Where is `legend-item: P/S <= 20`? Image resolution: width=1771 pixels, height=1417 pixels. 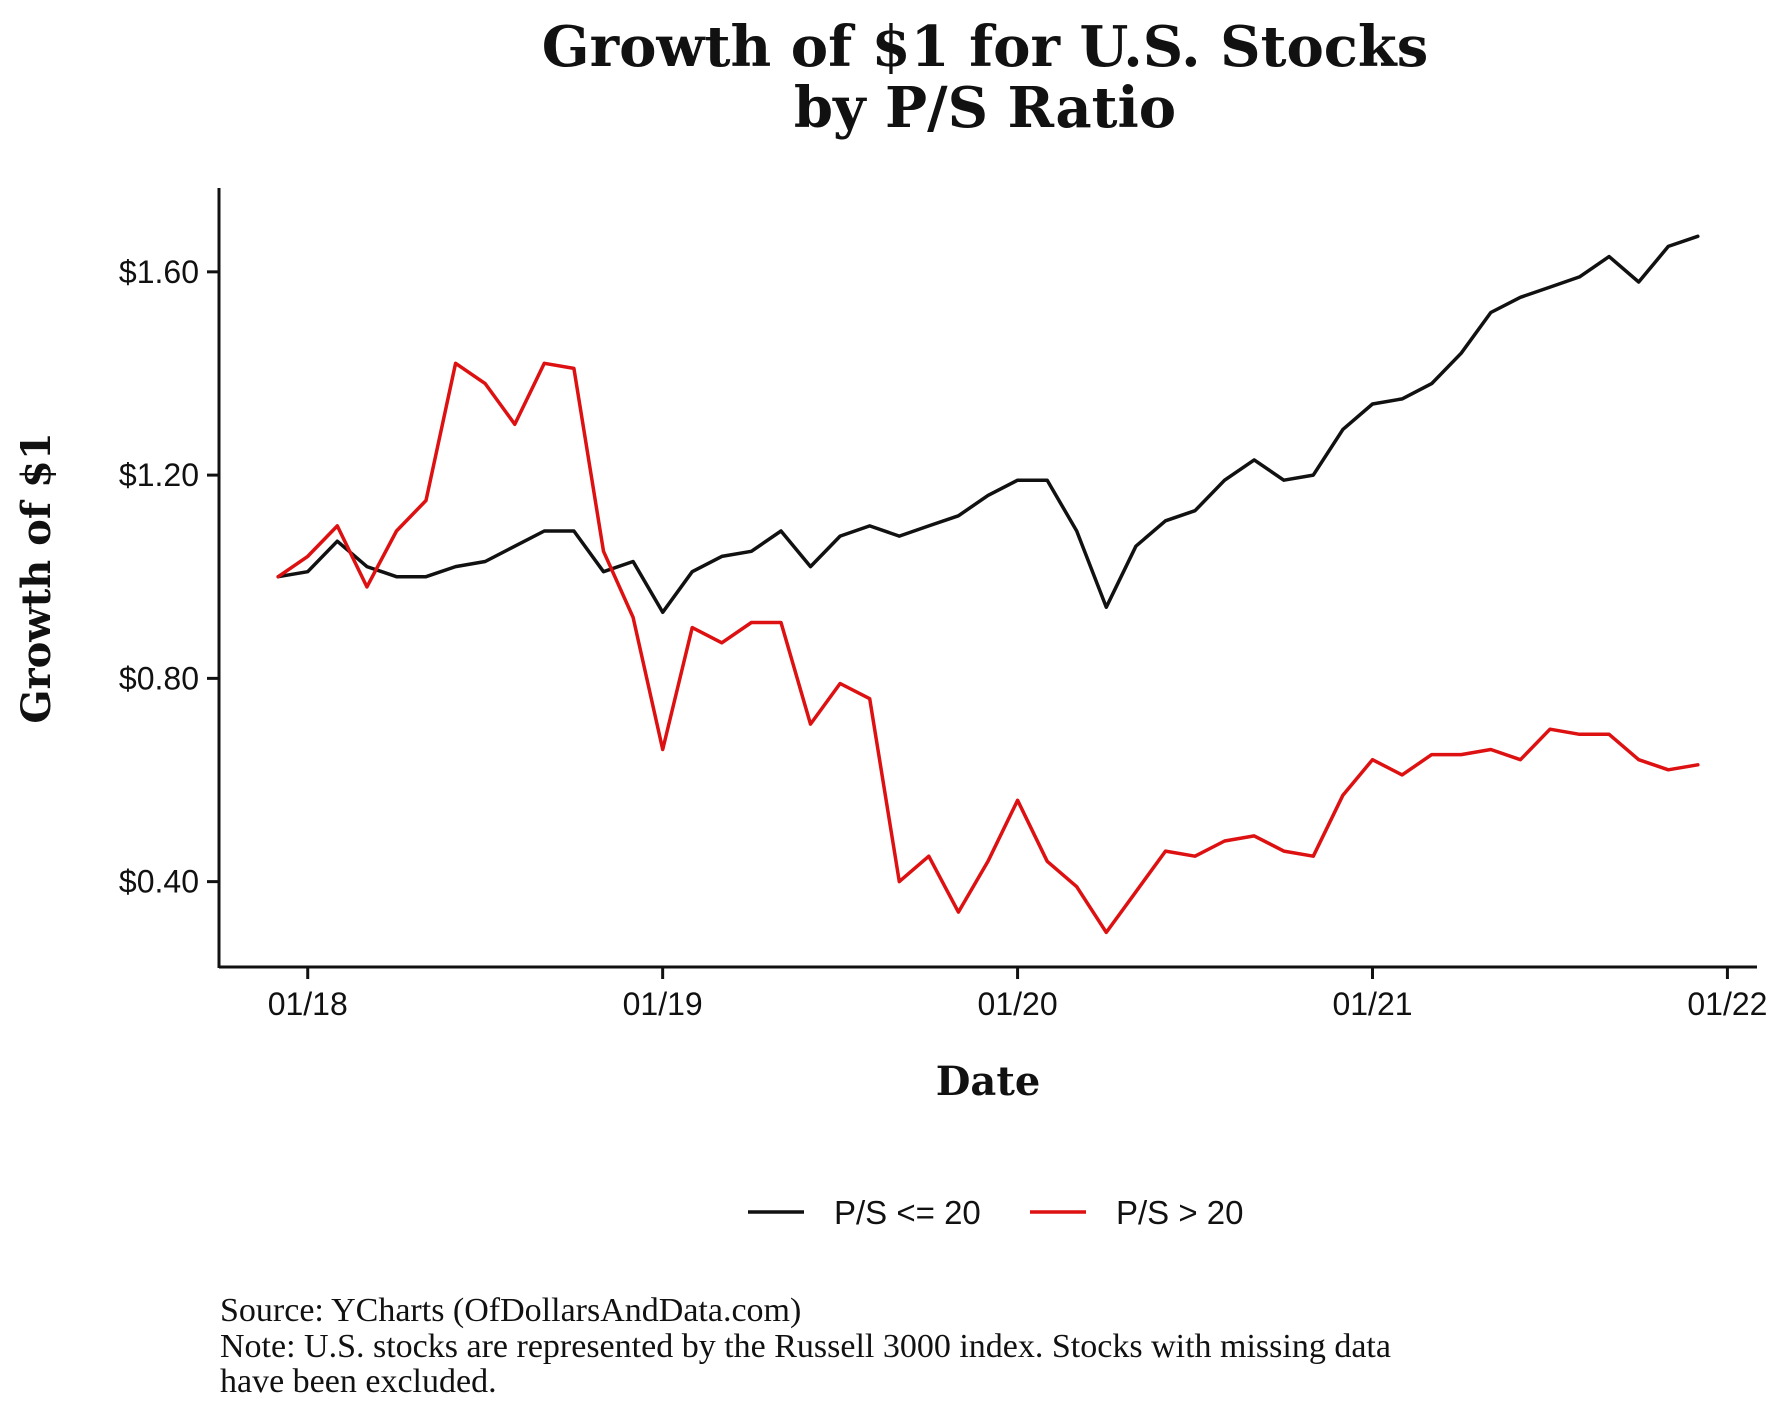
legend-item: P/S <= 20 is located at coordinates (864, 1212).